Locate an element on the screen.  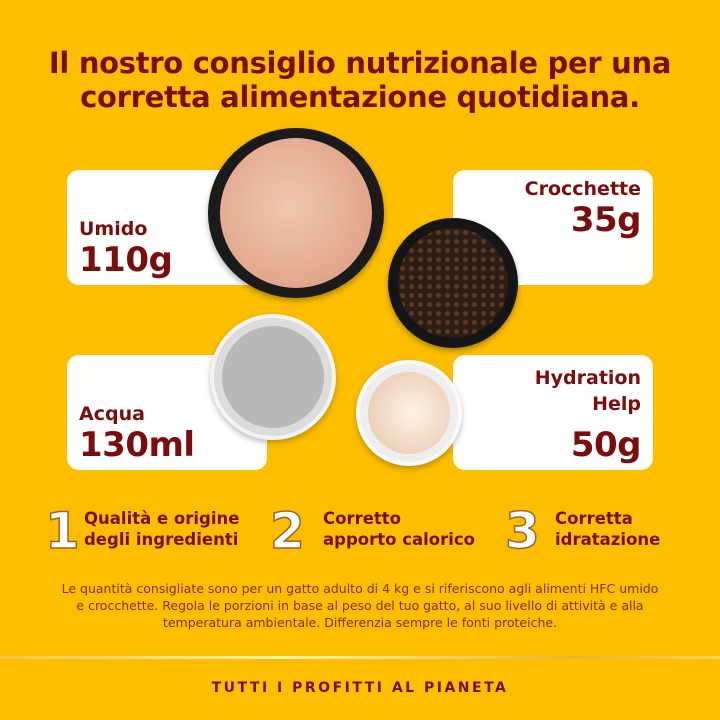
card-label: Umido is located at coordinates (113, 229).